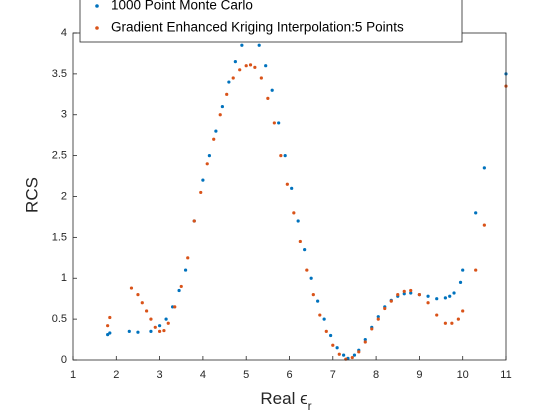  I want to click on x-tick-label: 8, so click(376, 375).